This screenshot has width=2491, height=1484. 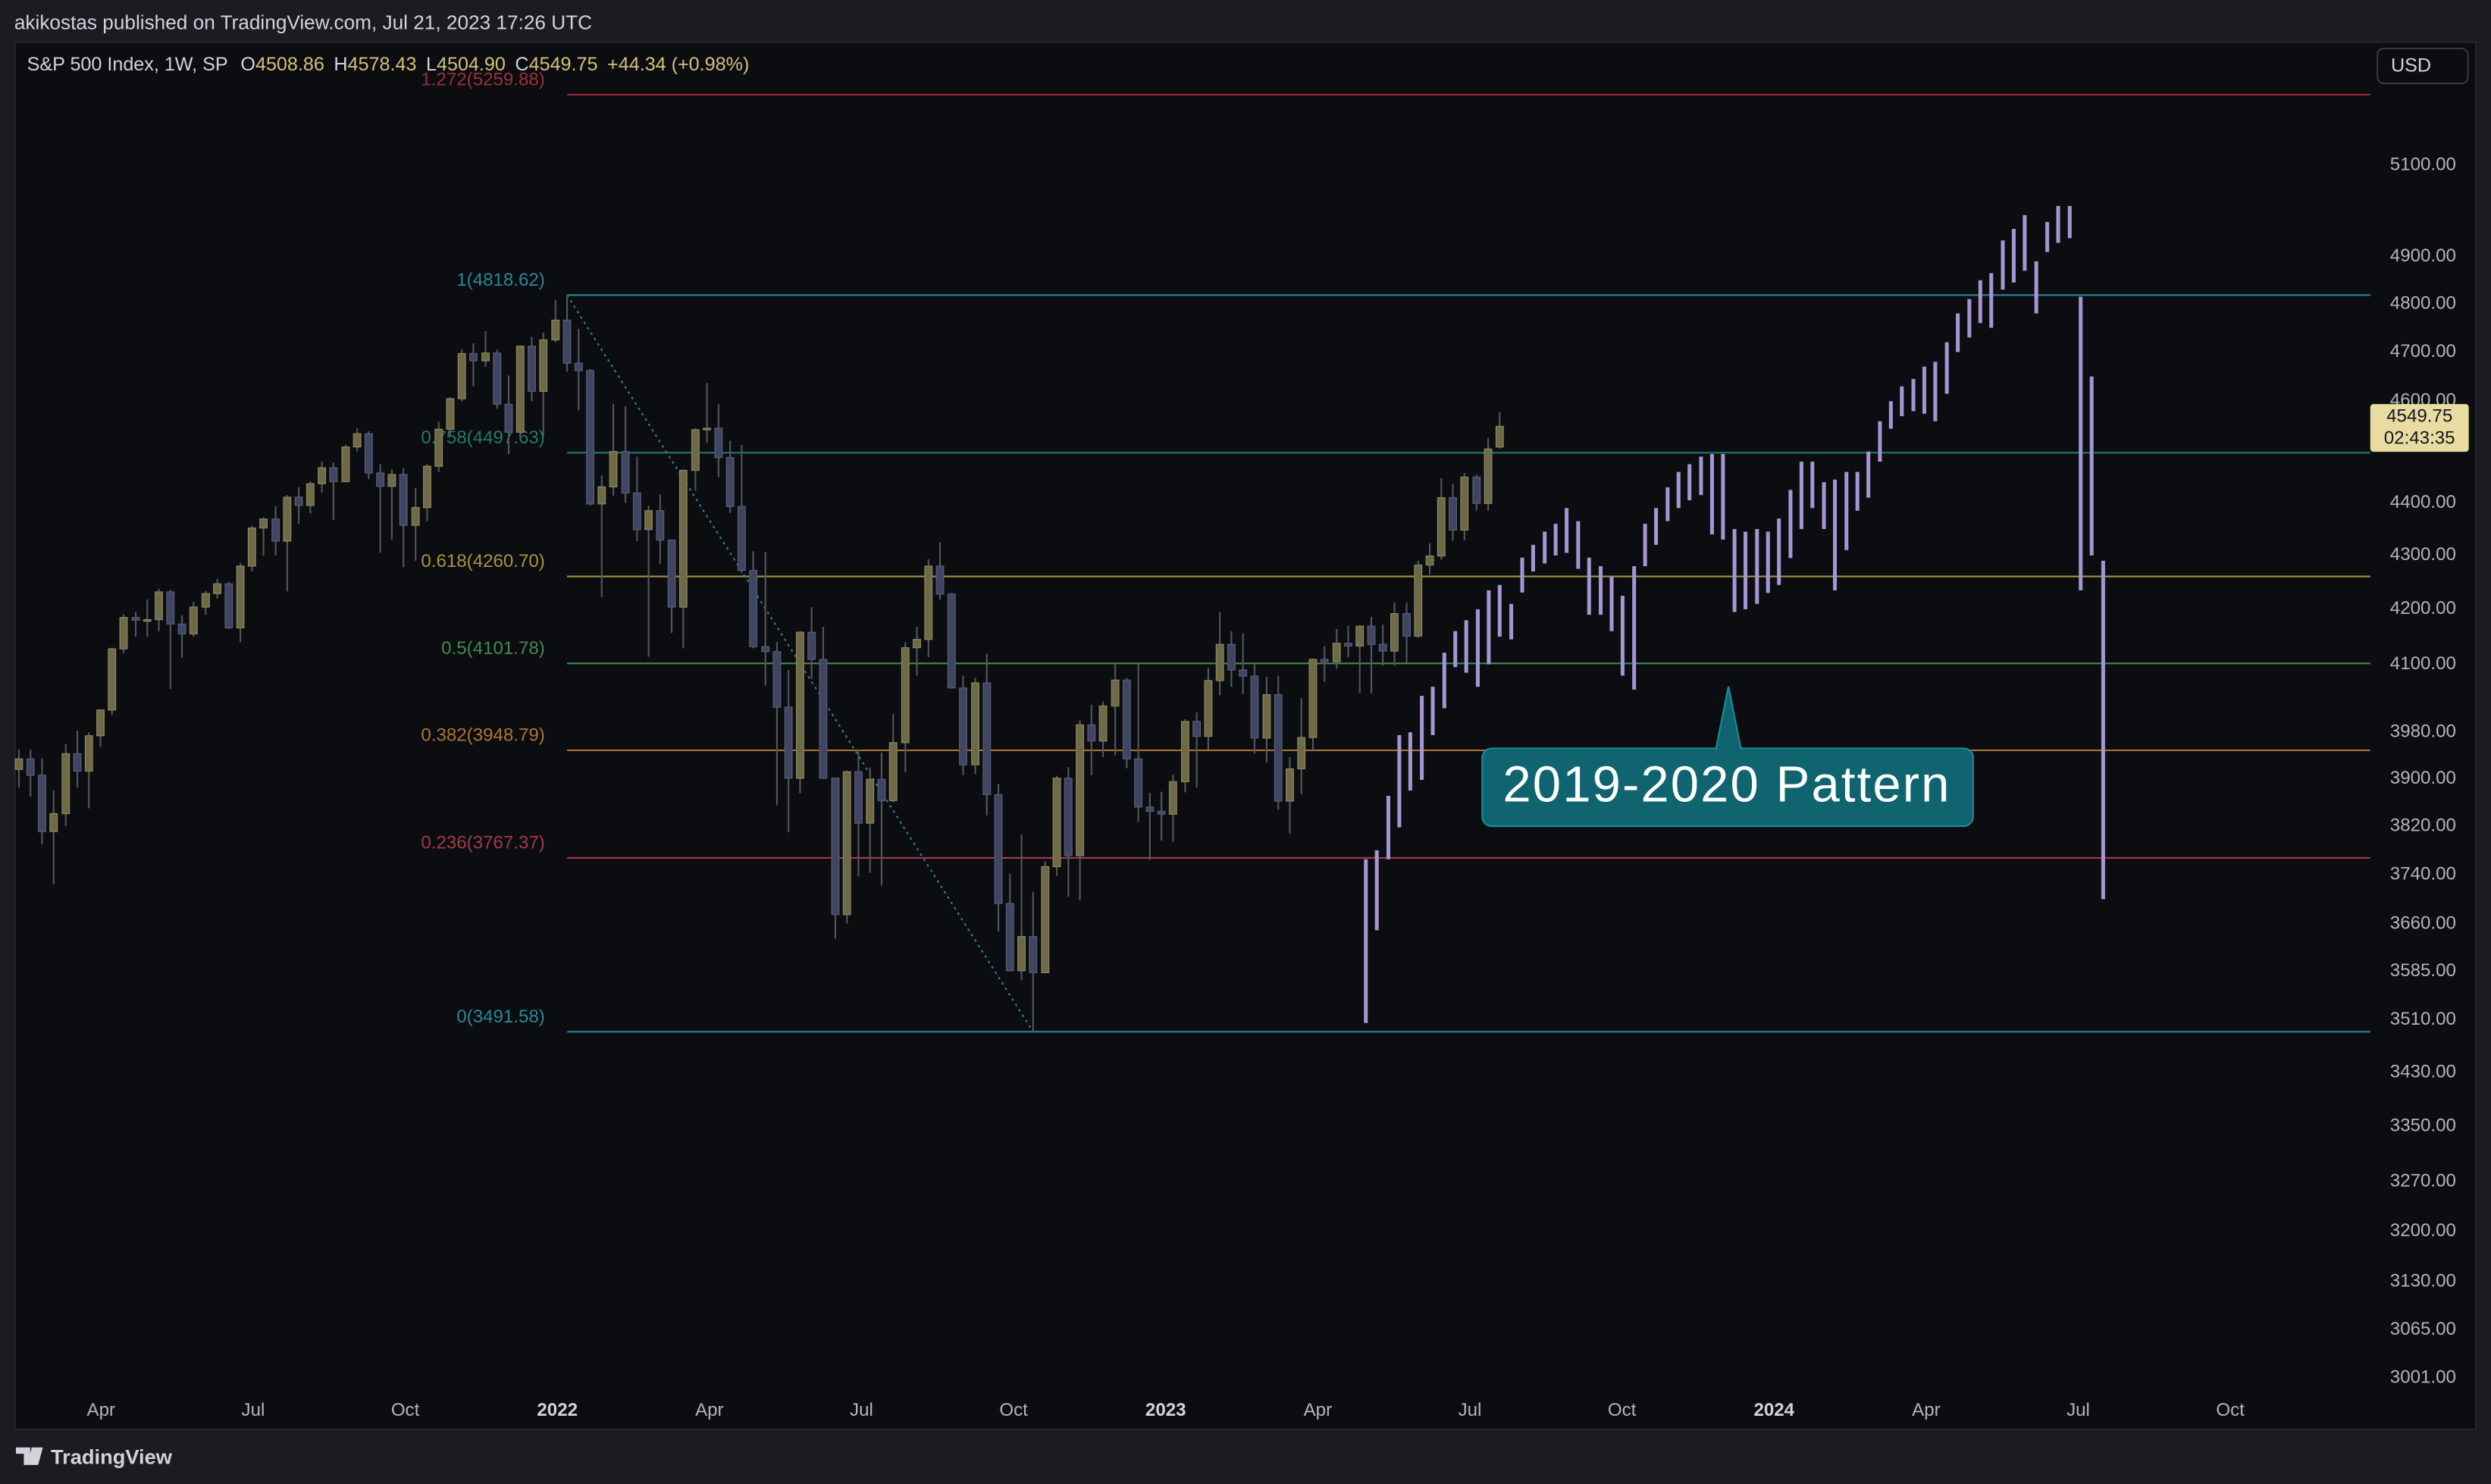 I want to click on fib-level-label: 0.382(3948.79), so click(x=482, y=735).